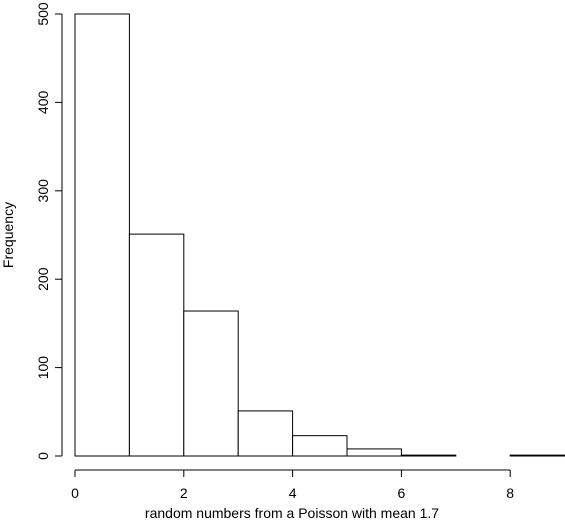 The width and height of the screenshot is (565, 525). What do you see at coordinates (43, 456) in the screenshot?
I see `y-tick-label: 0` at bounding box center [43, 456].